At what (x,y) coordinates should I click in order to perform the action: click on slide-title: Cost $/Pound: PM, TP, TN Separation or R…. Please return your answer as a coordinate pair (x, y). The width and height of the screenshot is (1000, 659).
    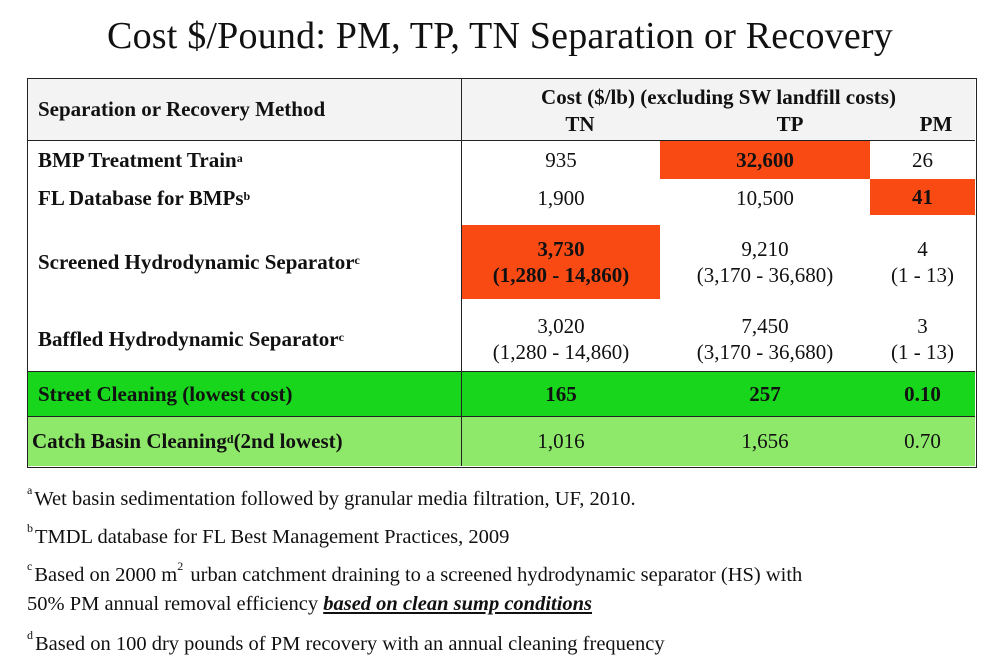
    Looking at the image, I should click on (500, 36).